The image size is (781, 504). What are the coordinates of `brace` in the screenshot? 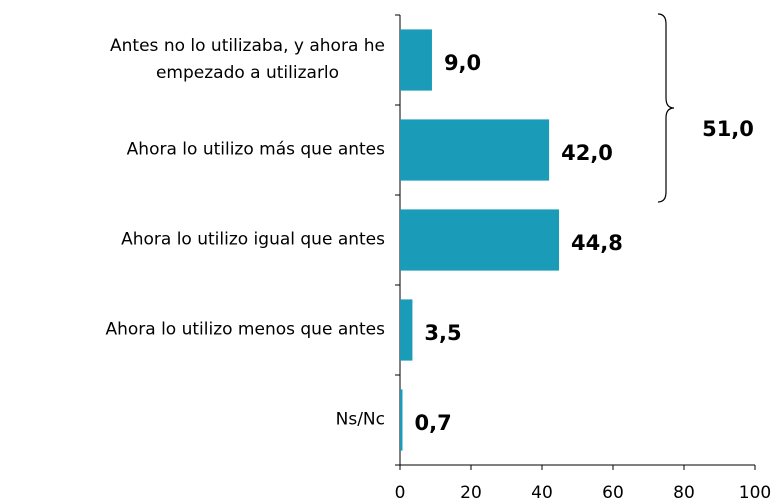 It's located at (666, 108).